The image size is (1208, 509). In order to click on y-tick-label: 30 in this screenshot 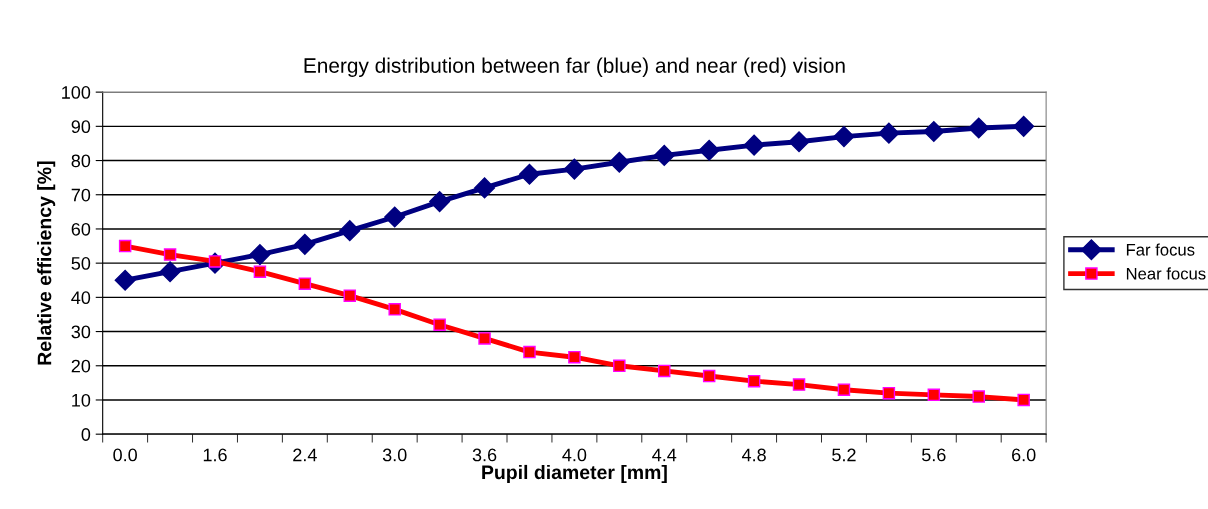, I will do `click(81, 332)`.